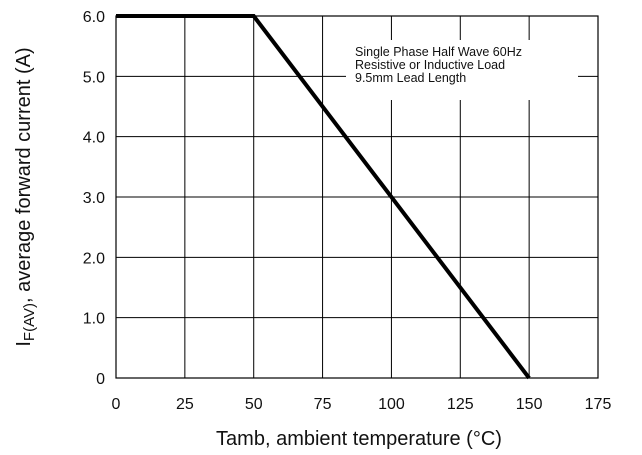 Image resolution: width=642 pixels, height=455 pixels. What do you see at coordinates (24, 344) in the screenshot?
I see `y-axis-title-main: I` at bounding box center [24, 344].